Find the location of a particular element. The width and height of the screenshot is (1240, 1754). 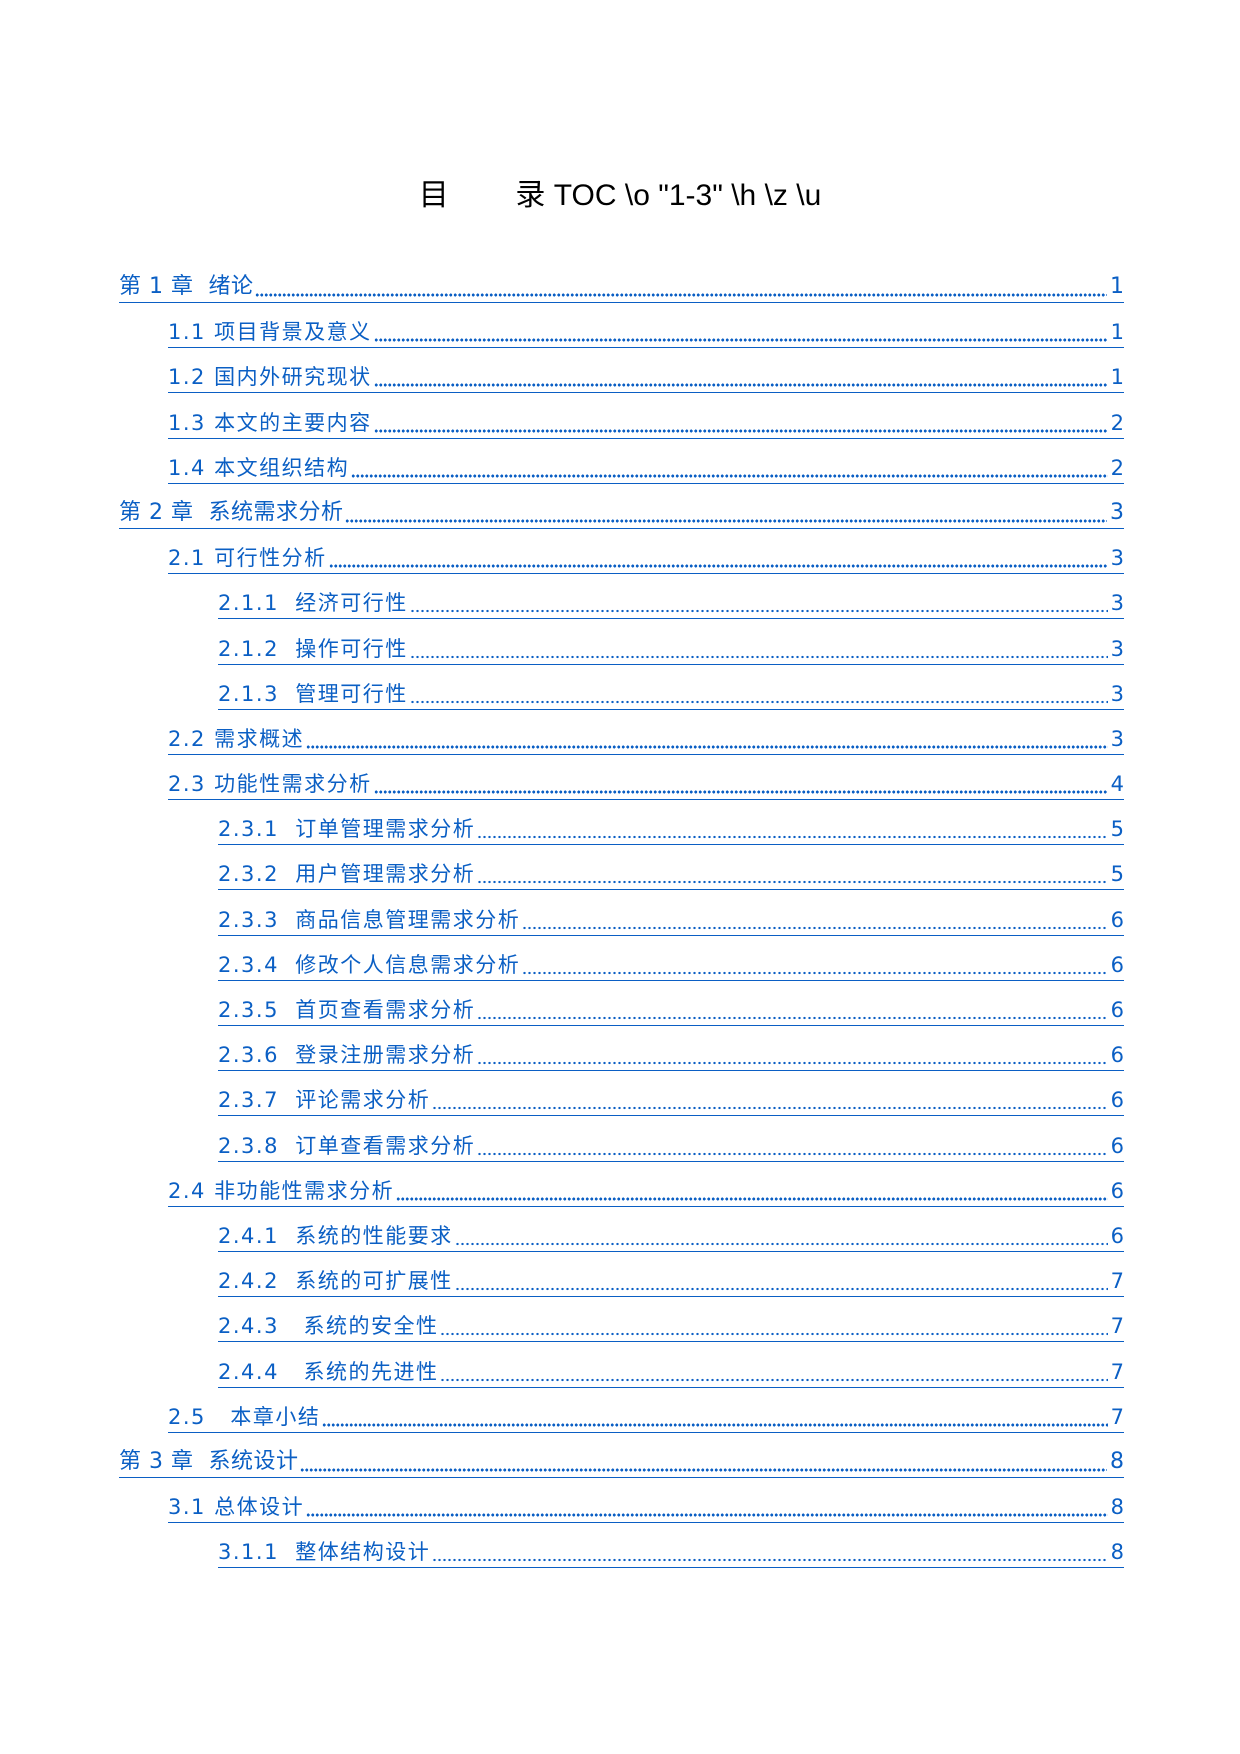

toc-entry-link: 1.2 国内外研究现状 1 is located at coordinates (646, 376).